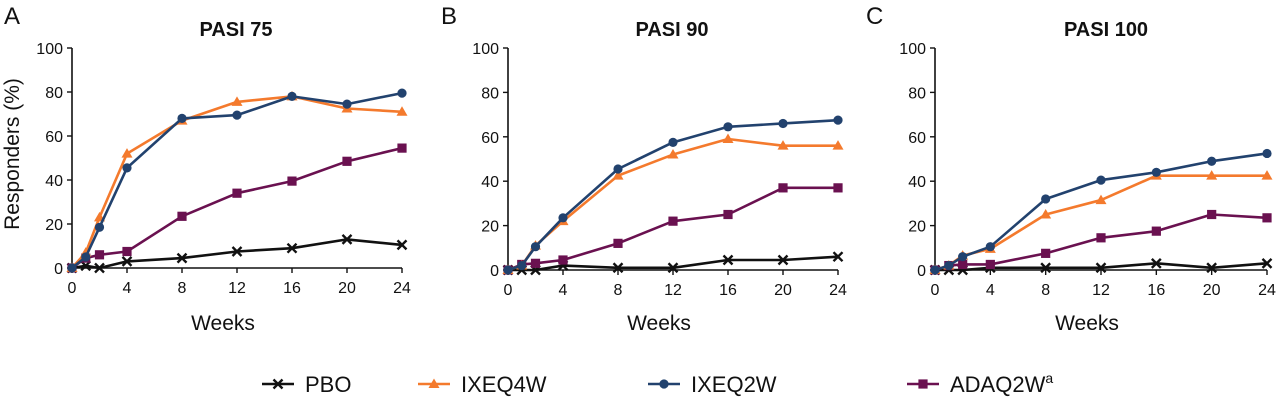 Image resolution: width=1280 pixels, height=404 pixels. Describe the element at coordinates (58, 269) in the screenshot. I see `y-tick-label: 0` at that location.